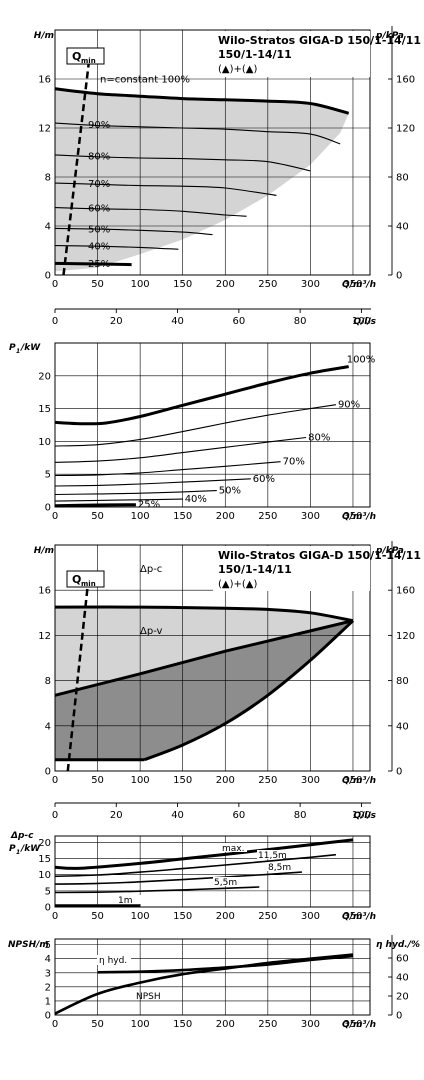 Image resolution: width=424 pixels, height=1080 pixels. What do you see at coordinates (44, 859) in the screenshot?
I see `y-tick-label: 15` at bounding box center [44, 859].